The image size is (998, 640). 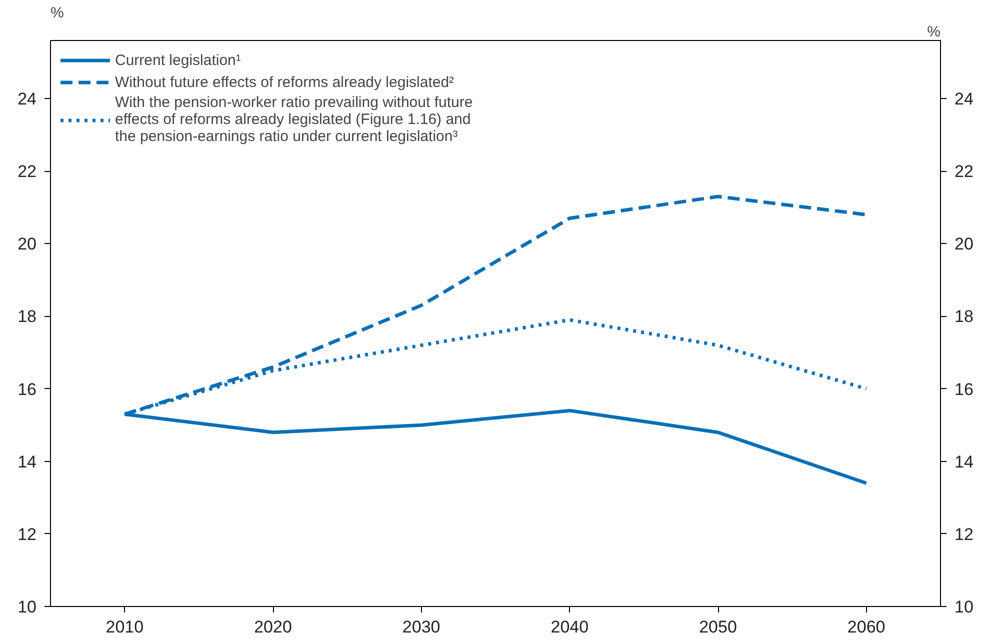 I want to click on legend-label: Without future effects of reforms already legislated², so click(x=284, y=82).